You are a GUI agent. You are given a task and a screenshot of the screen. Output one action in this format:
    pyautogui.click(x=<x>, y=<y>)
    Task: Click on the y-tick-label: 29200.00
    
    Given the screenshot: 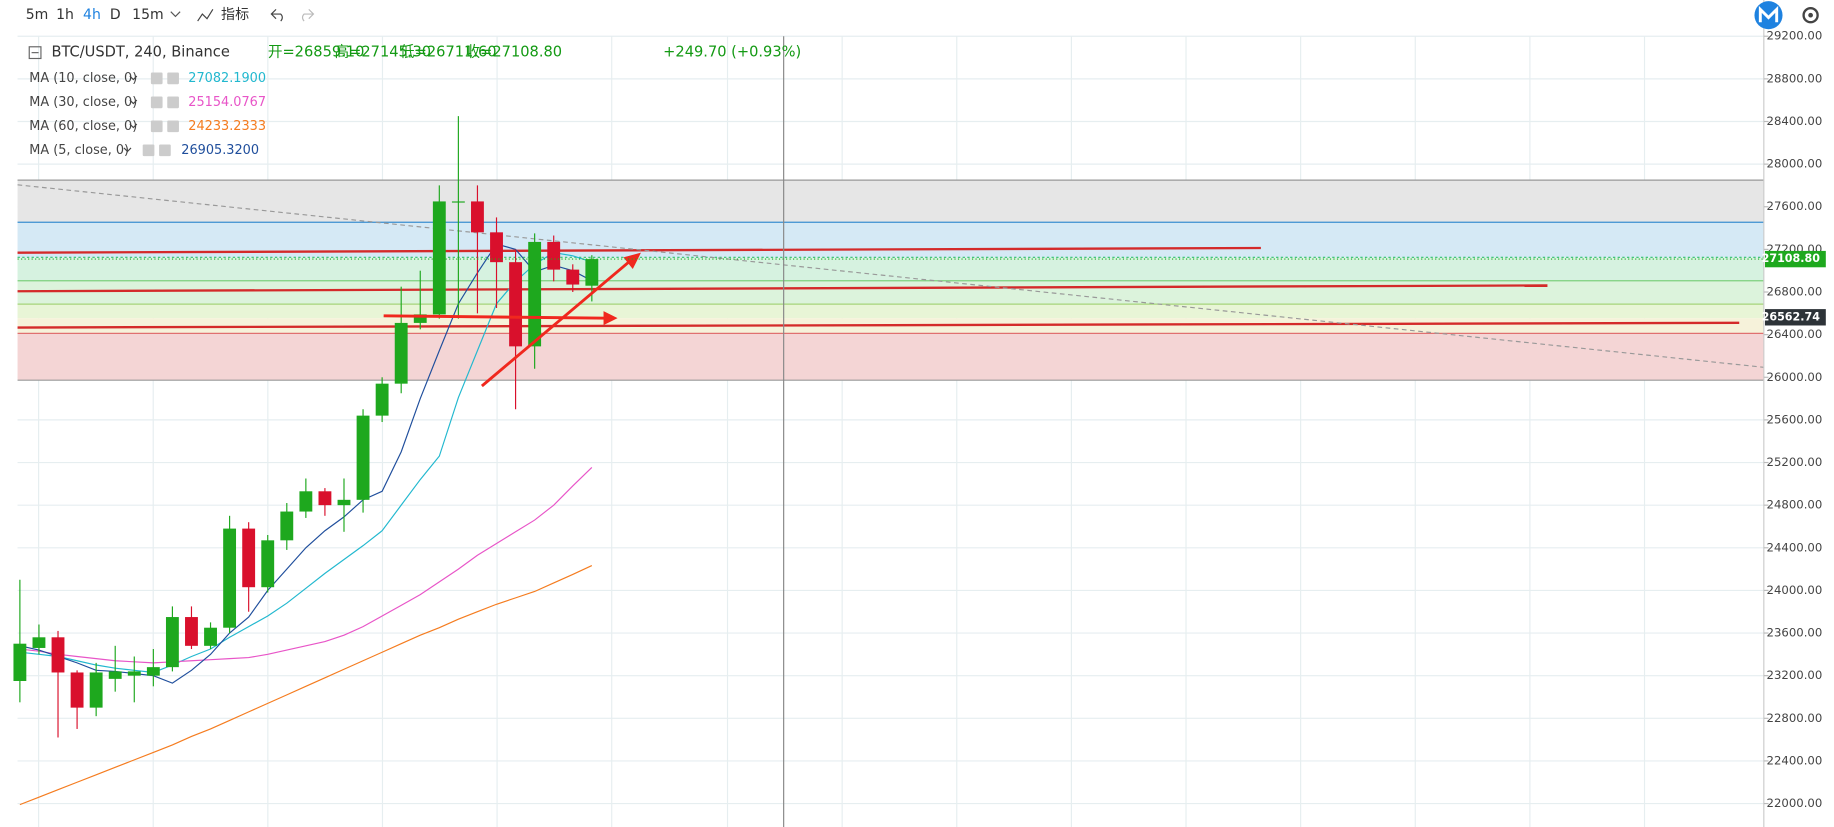 What is the action you would take?
    pyautogui.click(x=1795, y=36)
    